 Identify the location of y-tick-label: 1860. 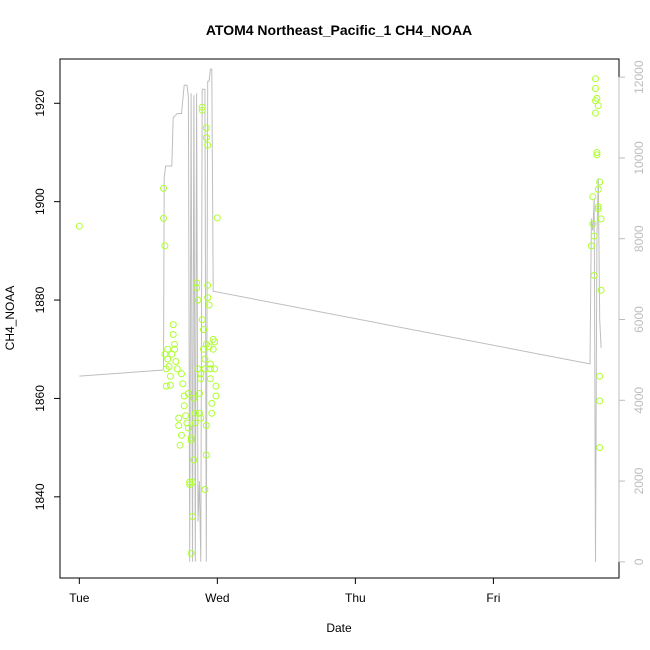
(40, 398).